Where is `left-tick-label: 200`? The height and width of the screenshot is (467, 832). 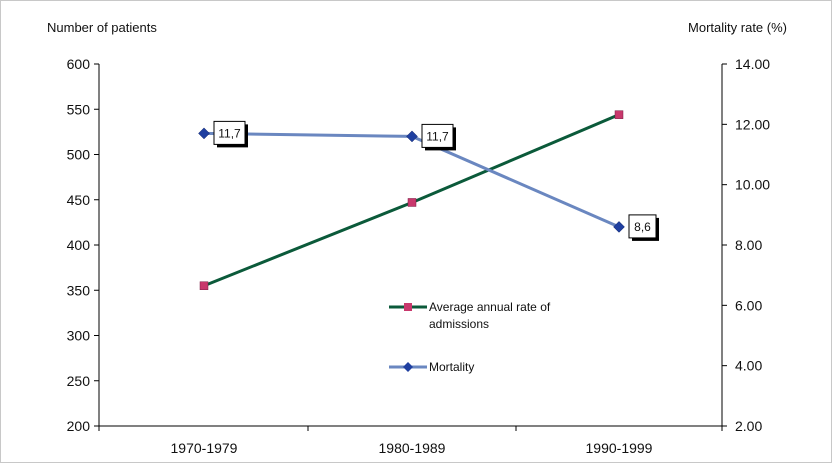 left-tick-label: 200 is located at coordinates (79, 426).